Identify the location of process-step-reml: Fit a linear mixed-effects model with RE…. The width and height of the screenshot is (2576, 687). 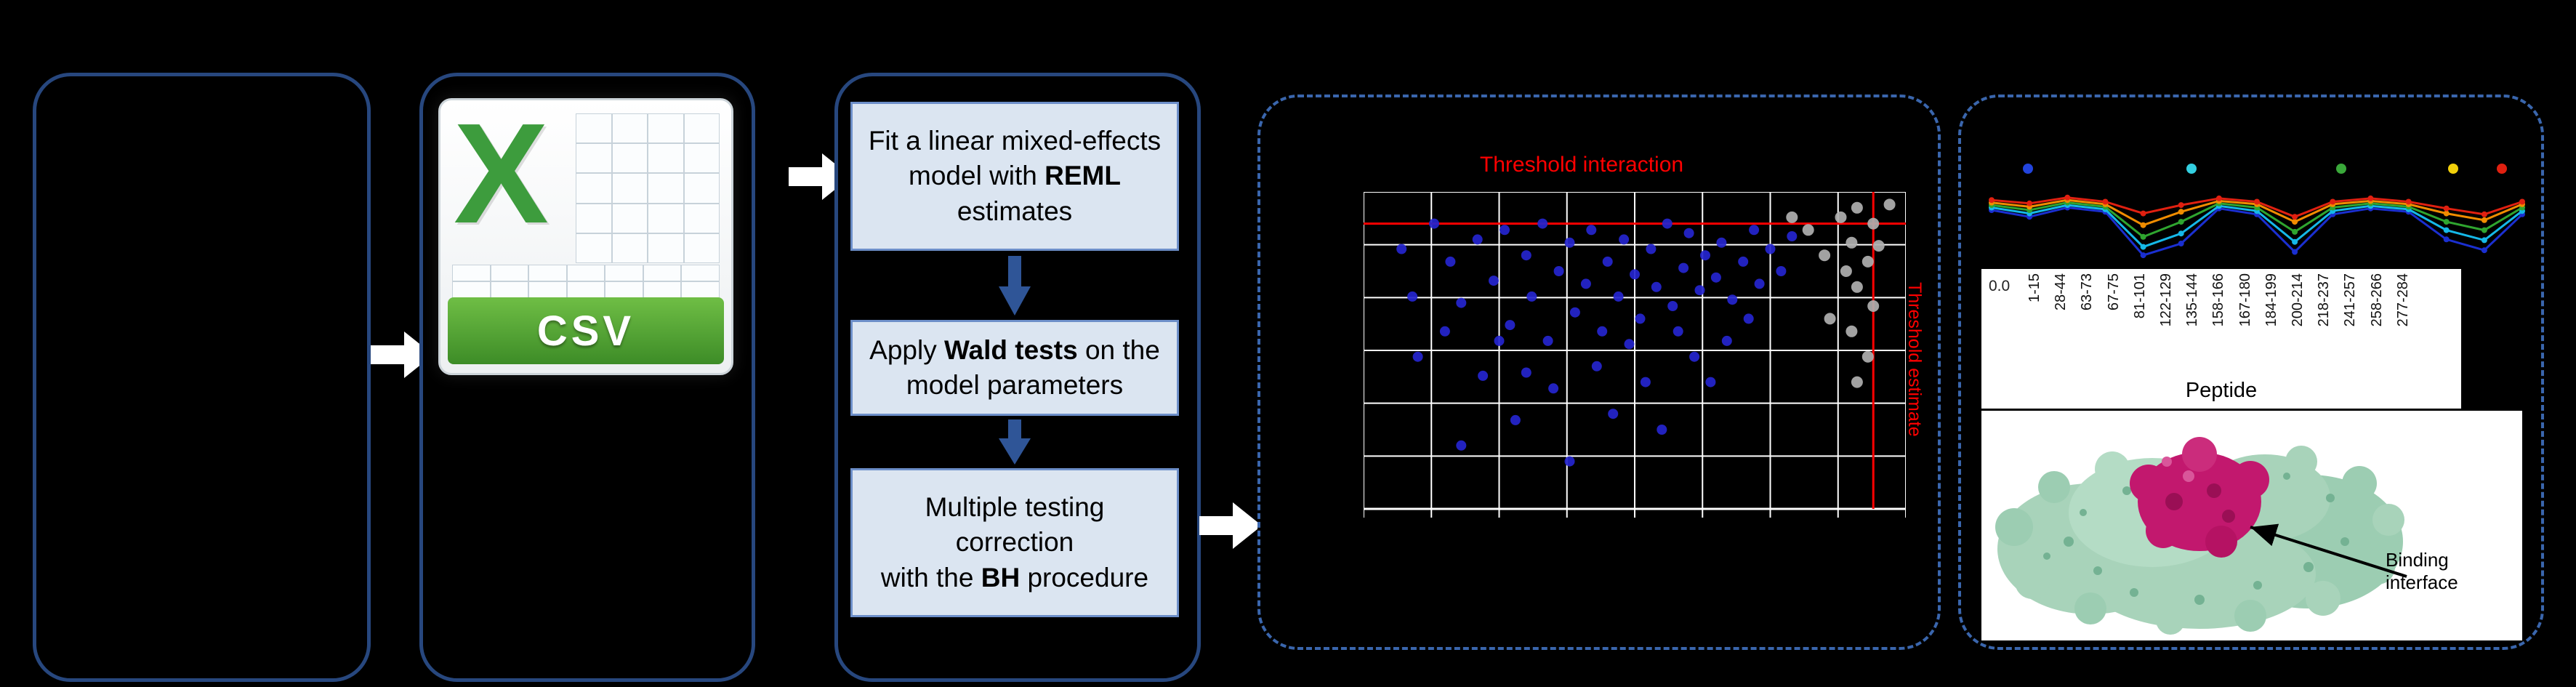
(1014, 176).